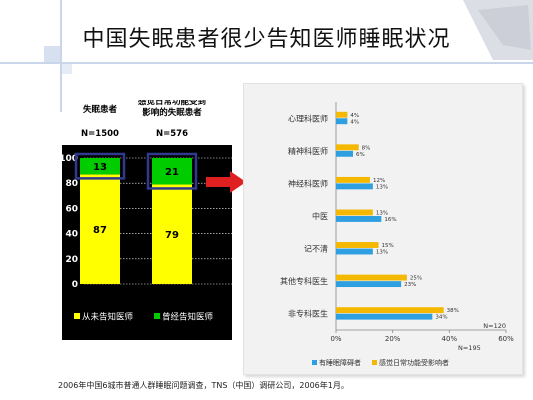  Describe the element at coordinates (308, 183) in the screenshot. I see `category-label: 神经科医师` at that location.